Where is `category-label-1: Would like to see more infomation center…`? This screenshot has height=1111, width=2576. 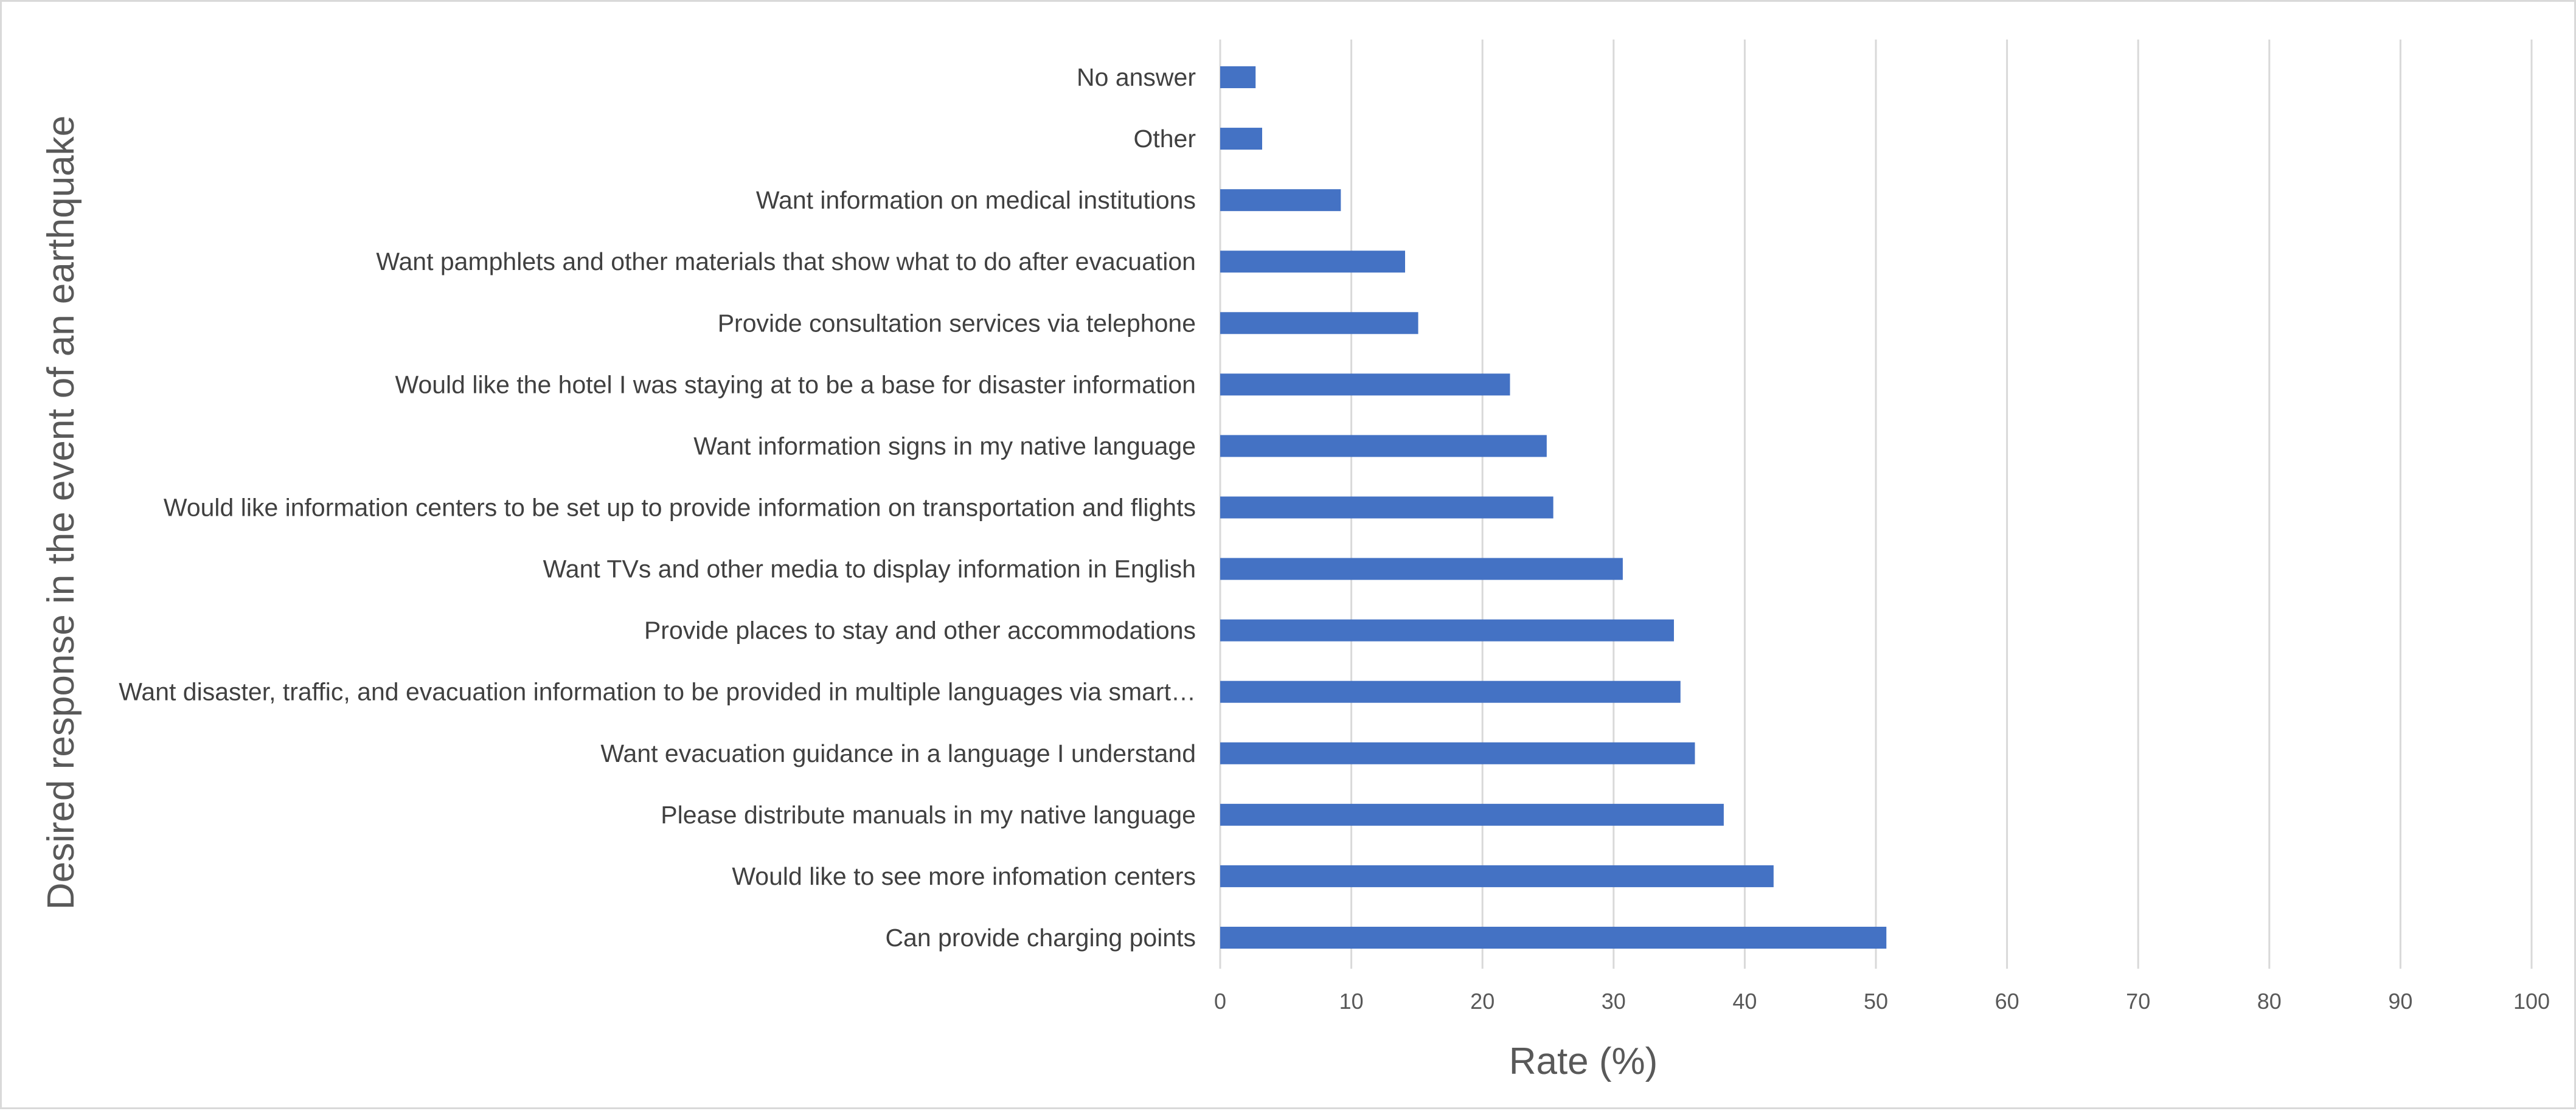
category-label-1: Would like to see more infomation center… is located at coordinates (964, 876).